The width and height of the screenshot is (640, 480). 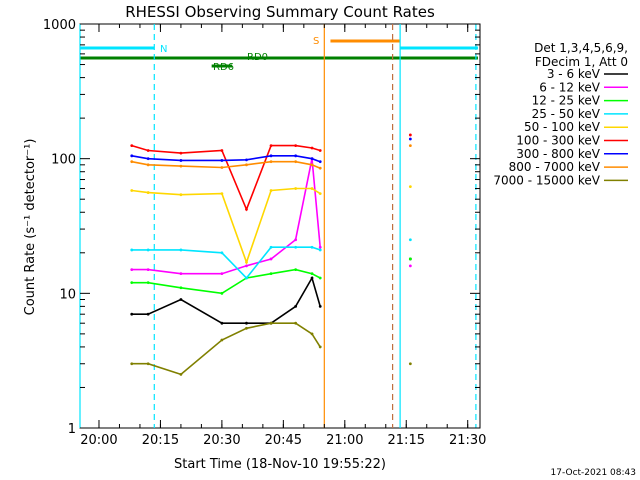 I want to click on x-tick-label-1: 20:15, so click(x=160, y=440).